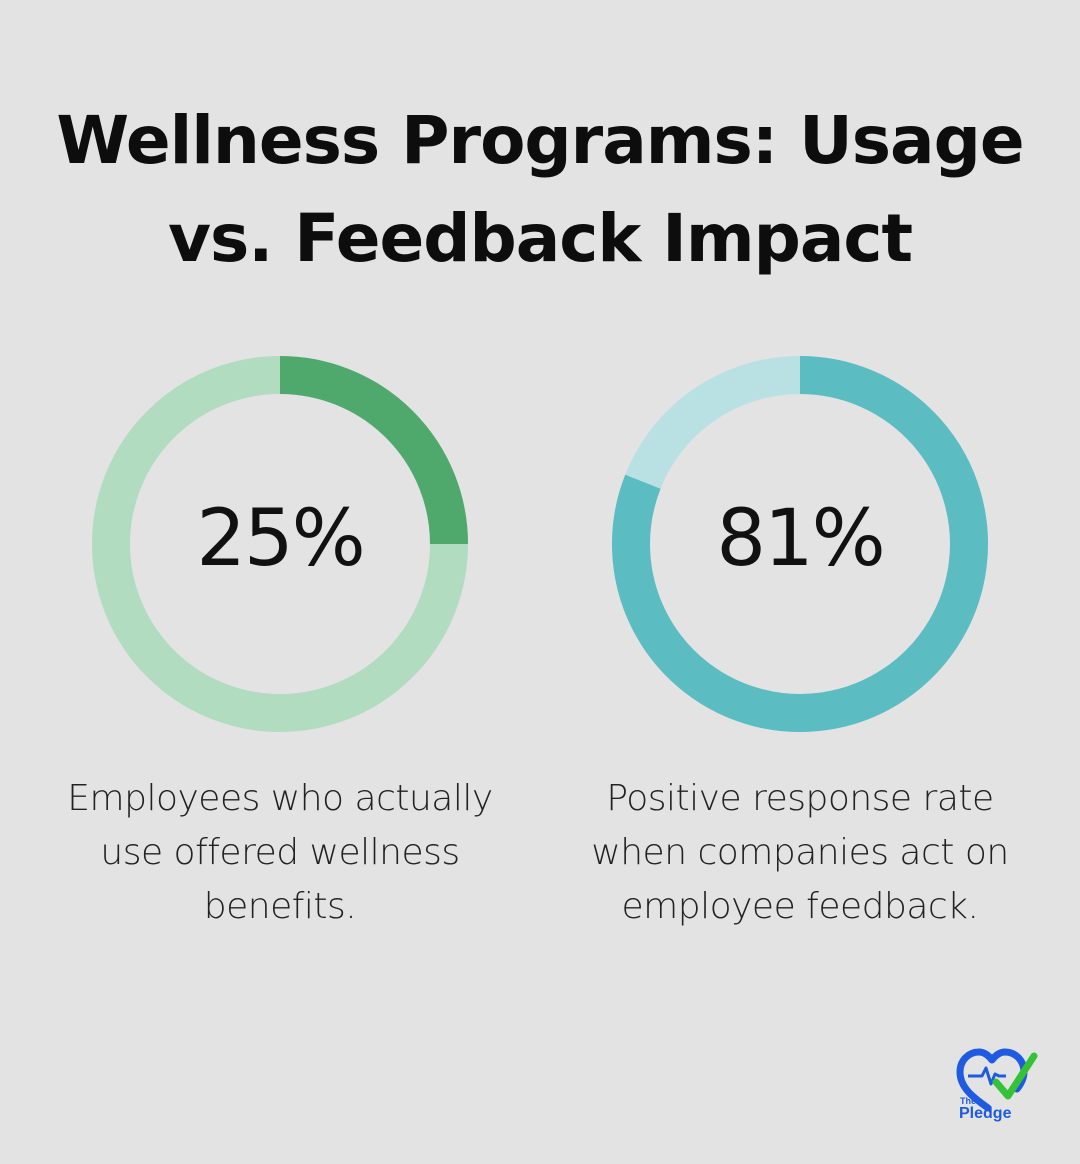  Describe the element at coordinates (985, 1113) in the screenshot. I see `logo-text-pledge: Pledge` at that location.